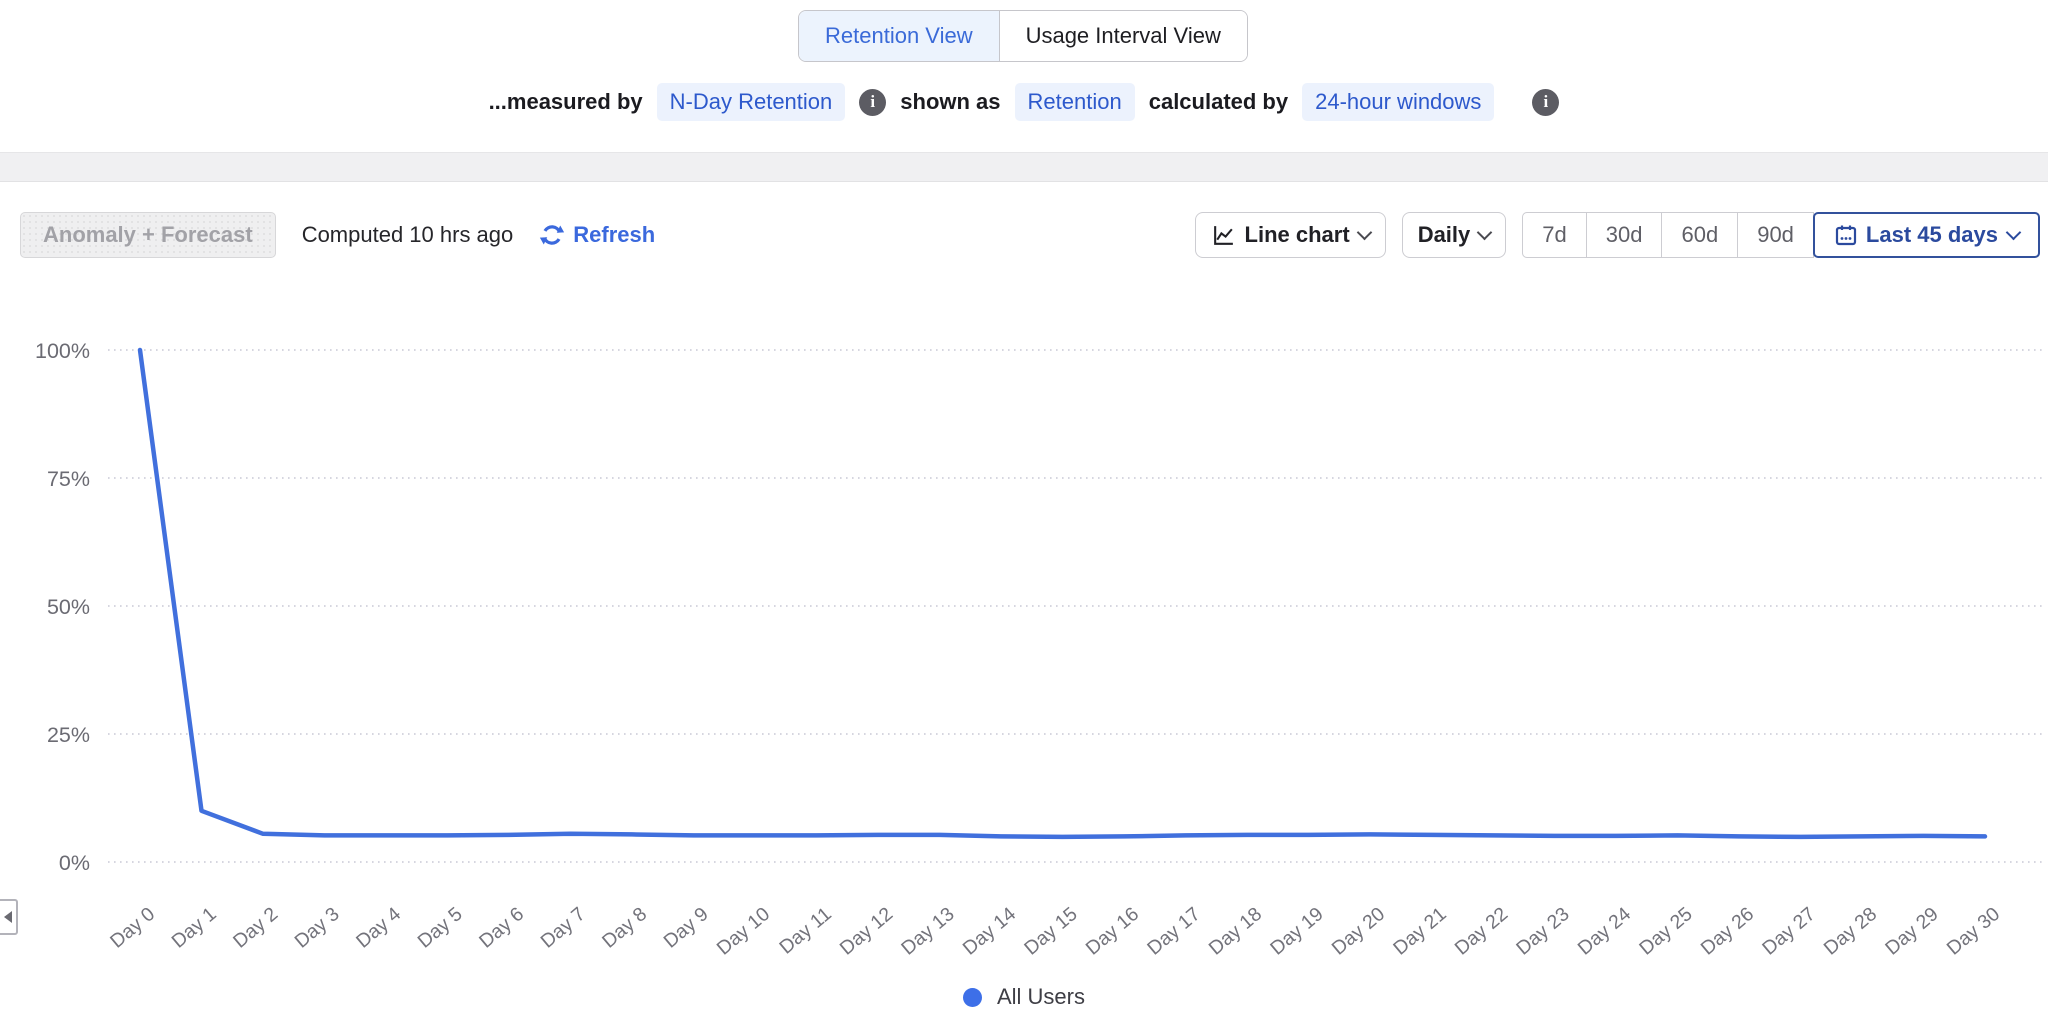  What do you see at coordinates (1112, 931) in the screenshot?
I see `x-axis-tick-label: Day 16` at bounding box center [1112, 931].